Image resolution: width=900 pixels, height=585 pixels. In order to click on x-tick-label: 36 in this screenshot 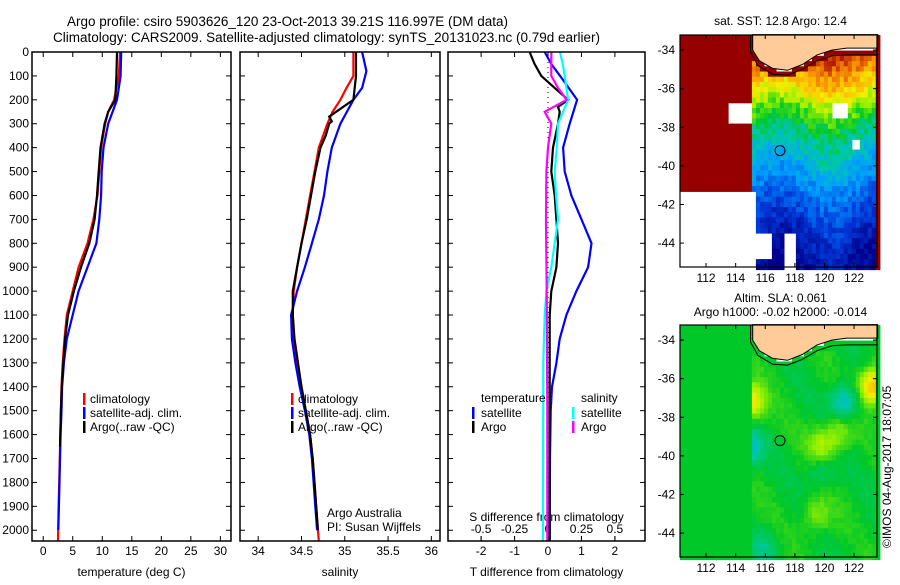, I will do `click(432, 551)`.